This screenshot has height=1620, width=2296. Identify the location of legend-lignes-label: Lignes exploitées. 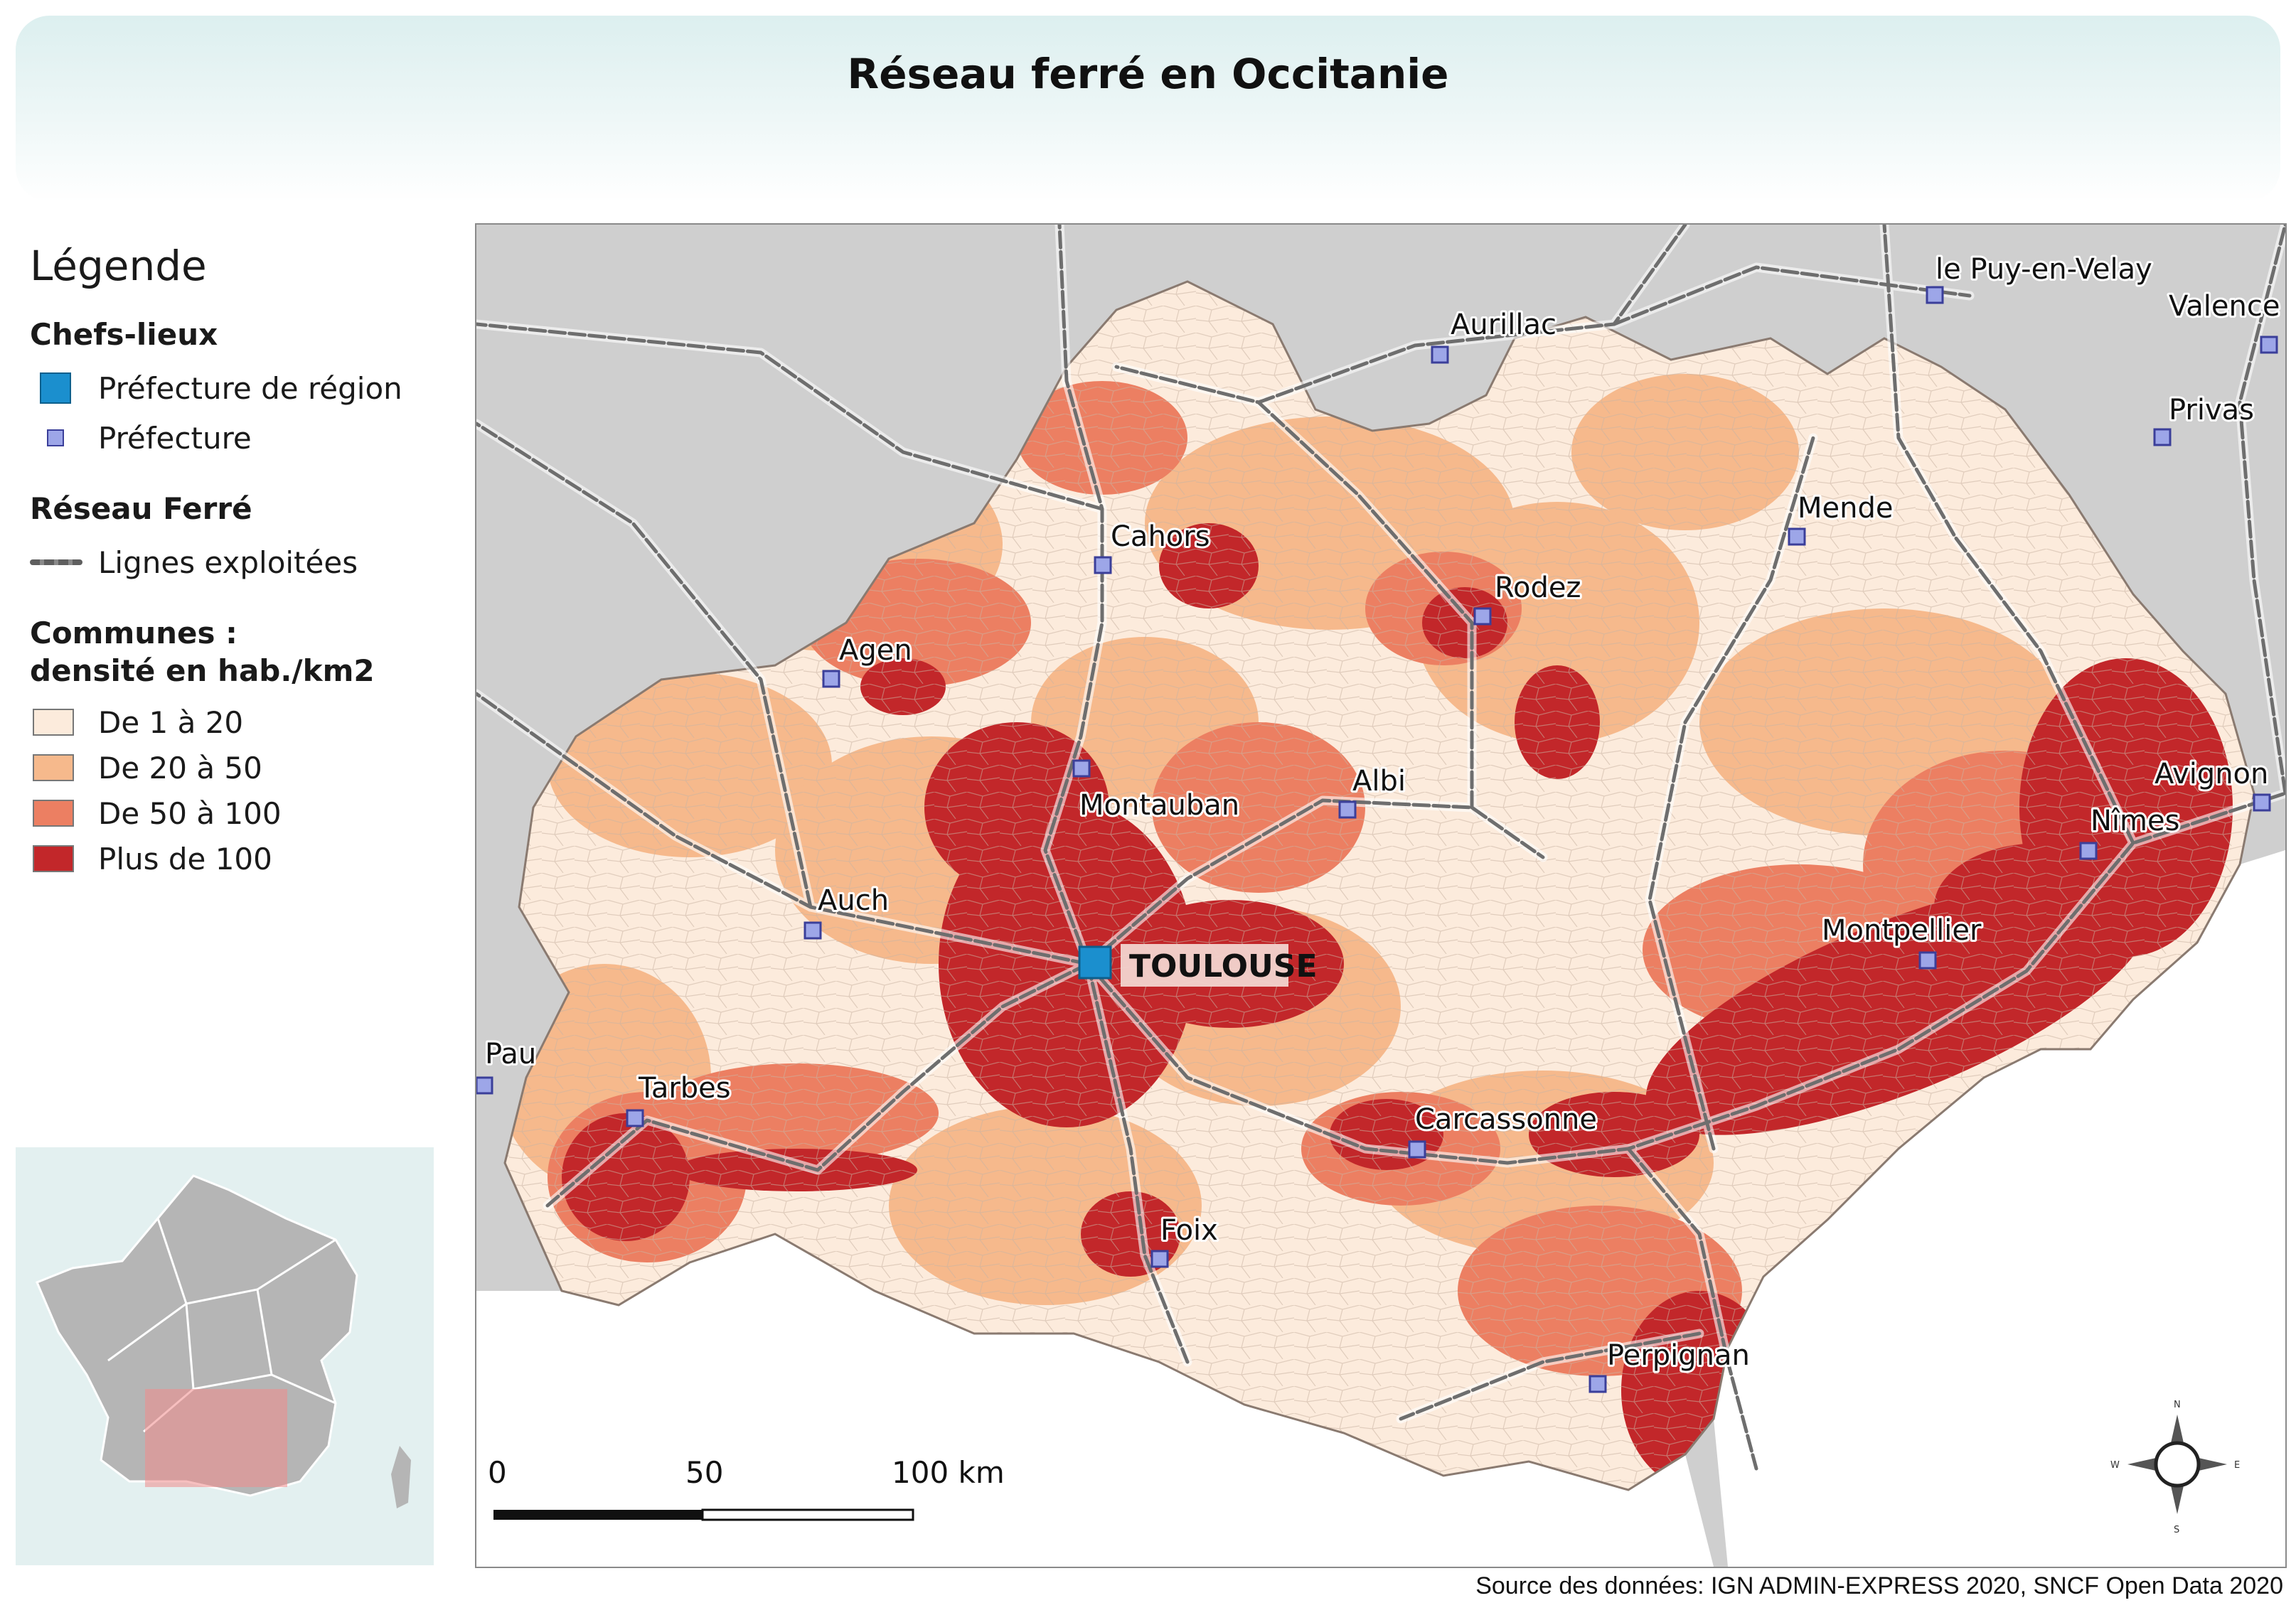
(228, 562).